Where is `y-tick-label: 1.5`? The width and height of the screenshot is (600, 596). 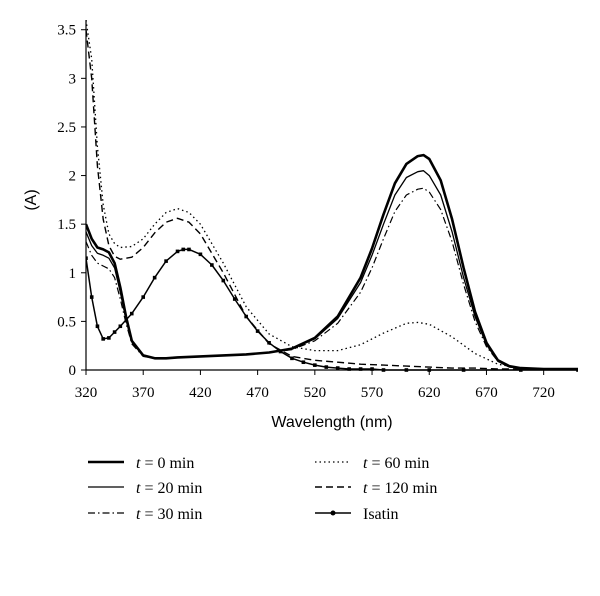
y-tick-label: 1.5 is located at coordinates (66, 225).